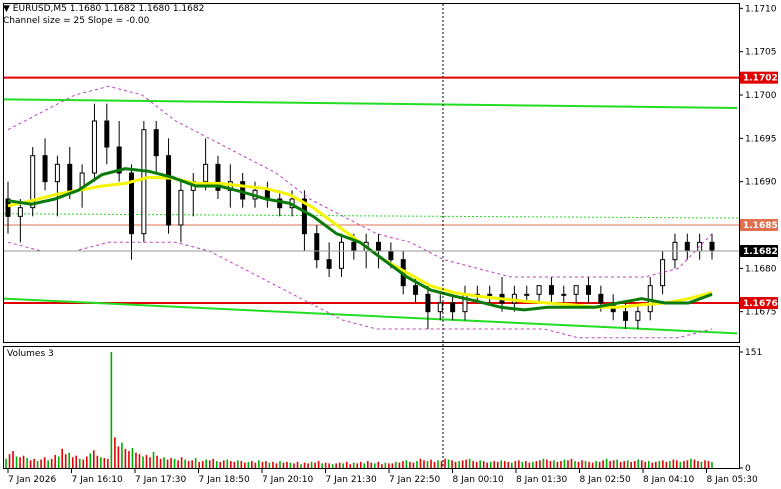 Image resolution: width=781 pixels, height=489 pixels. I want to click on x-tick-label: 7 Jan 18:50, so click(225, 480).